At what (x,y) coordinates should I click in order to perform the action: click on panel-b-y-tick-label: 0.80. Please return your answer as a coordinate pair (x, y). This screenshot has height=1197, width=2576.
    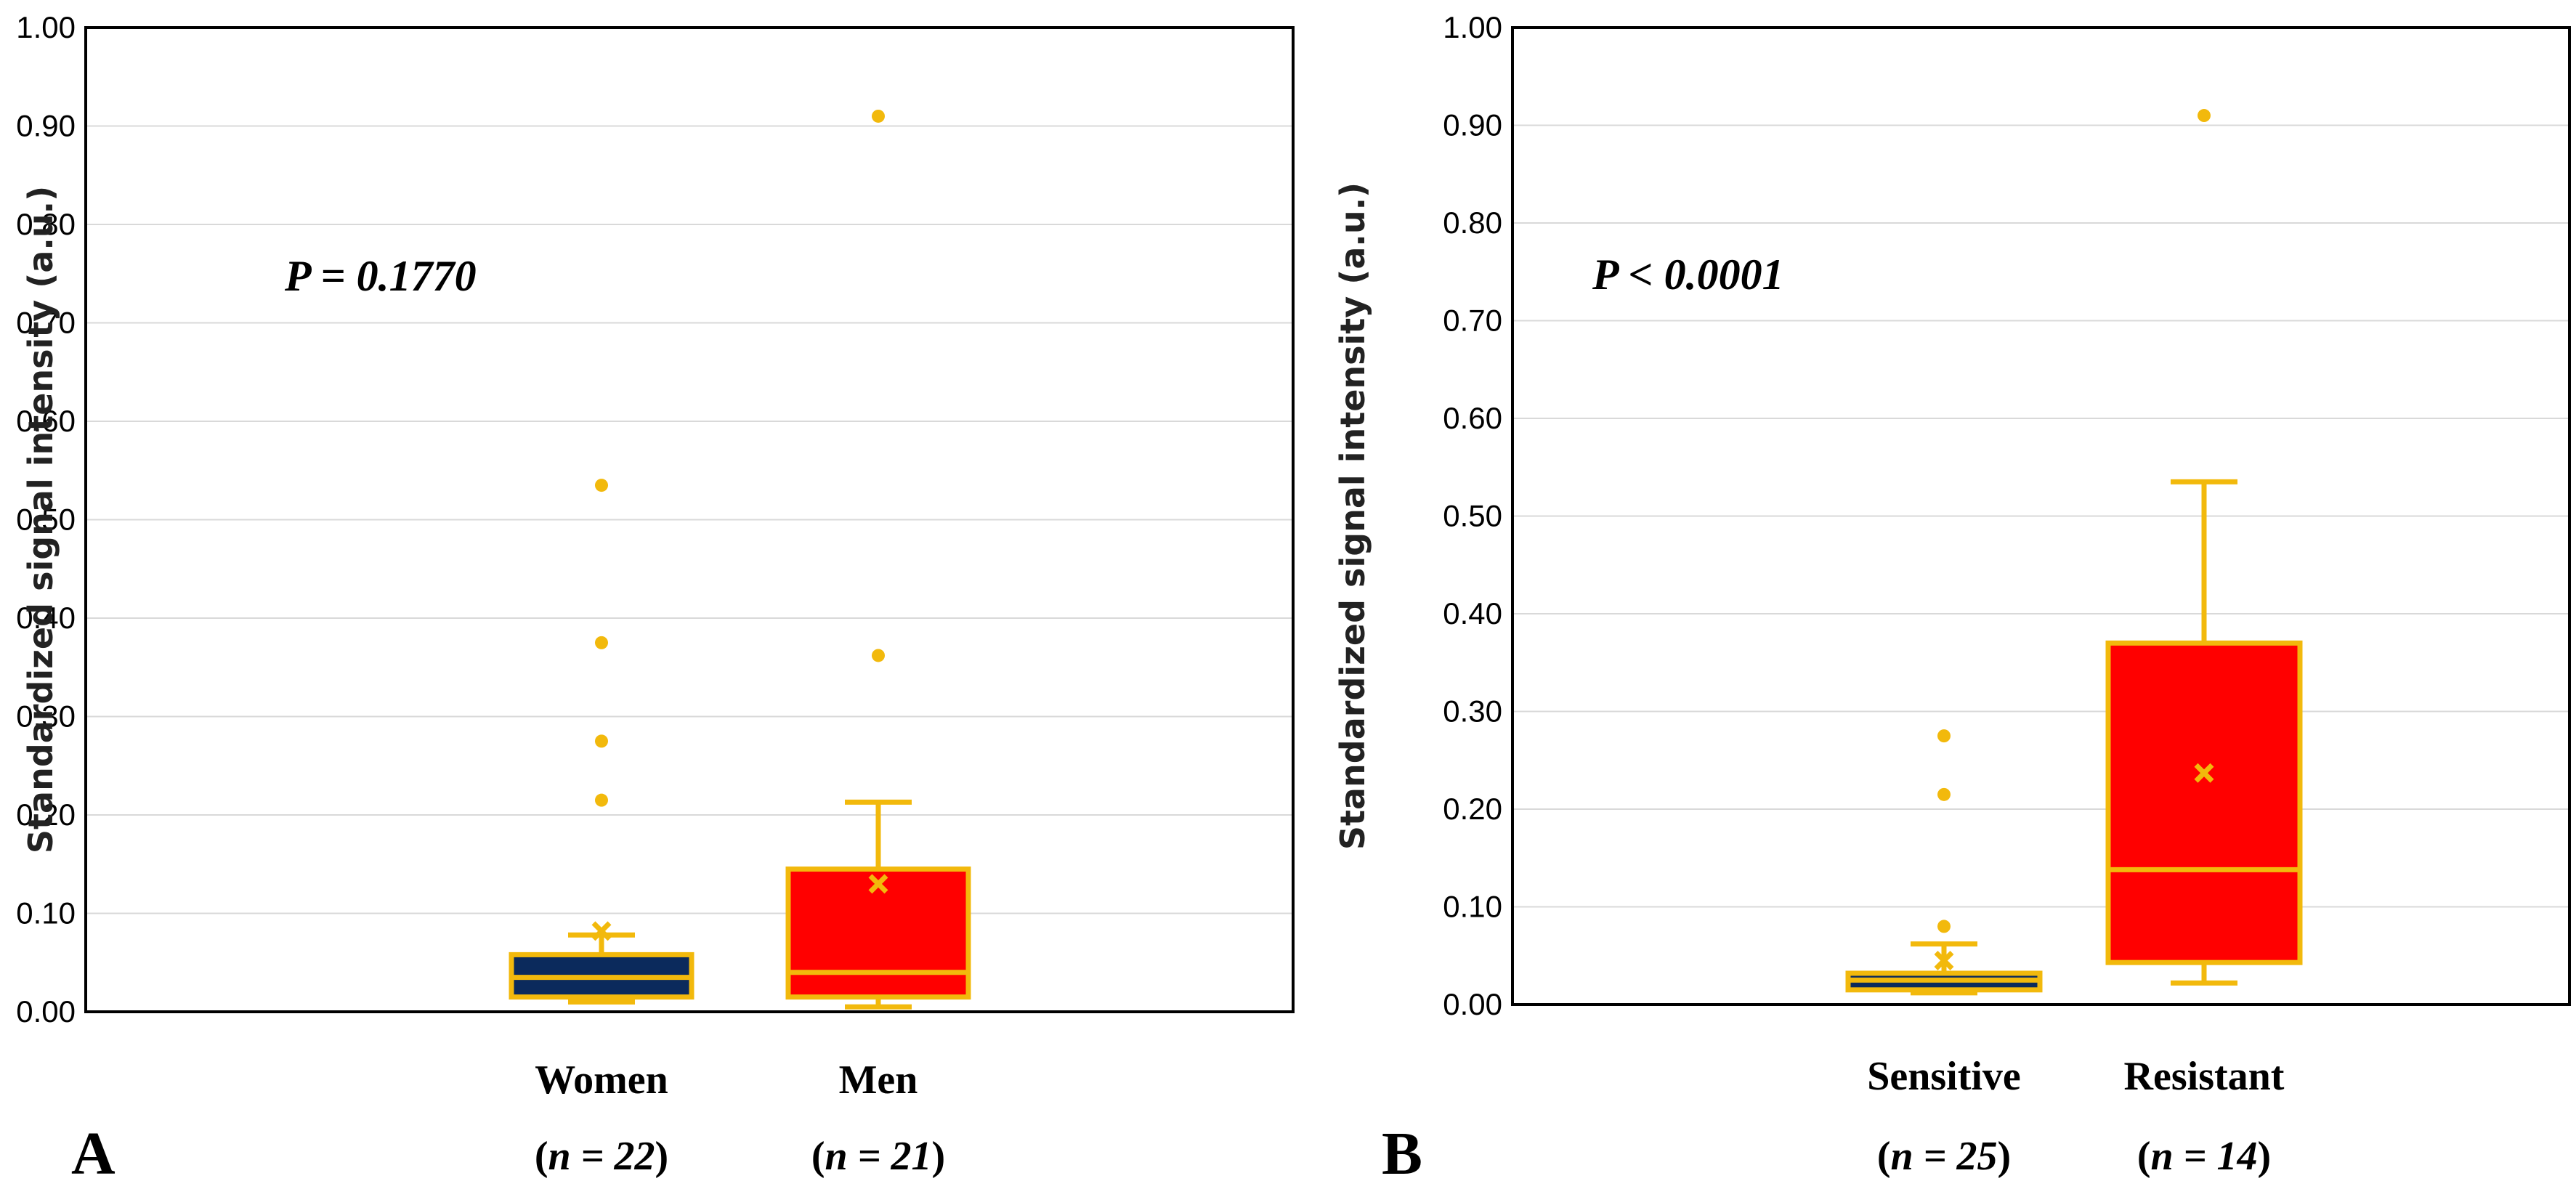
    Looking at the image, I should click on (1472, 223).